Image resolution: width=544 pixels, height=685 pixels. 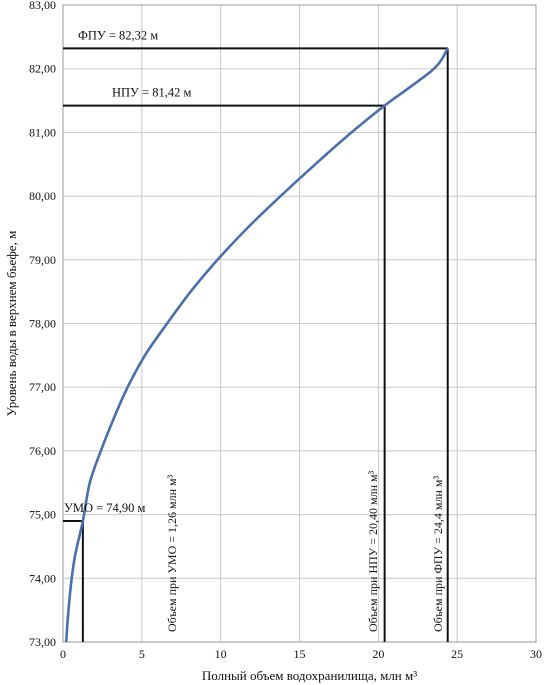 What do you see at coordinates (42, 132) in the screenshot?
I see `y-tick-label: 81,00` at bounding box center [42, 132].